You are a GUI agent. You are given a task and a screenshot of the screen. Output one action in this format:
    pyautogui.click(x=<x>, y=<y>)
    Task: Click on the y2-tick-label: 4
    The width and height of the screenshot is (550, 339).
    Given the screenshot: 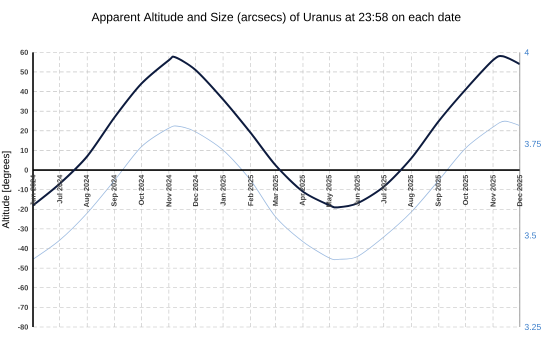 What is the action you would take?
    pyautogui.click(x=526, y=52)
    